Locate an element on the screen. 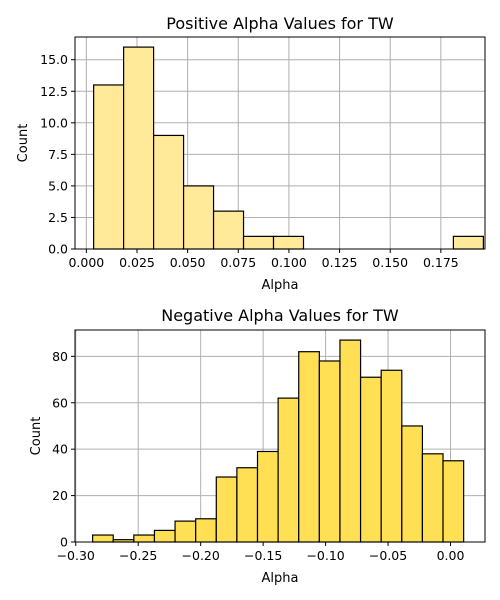 The height and width of the screenshot is (600, 500). y-ticks: 0.0 2.5 5.0 7.5 10.0 12.5 15.0 is located at coordinates (57, 154).